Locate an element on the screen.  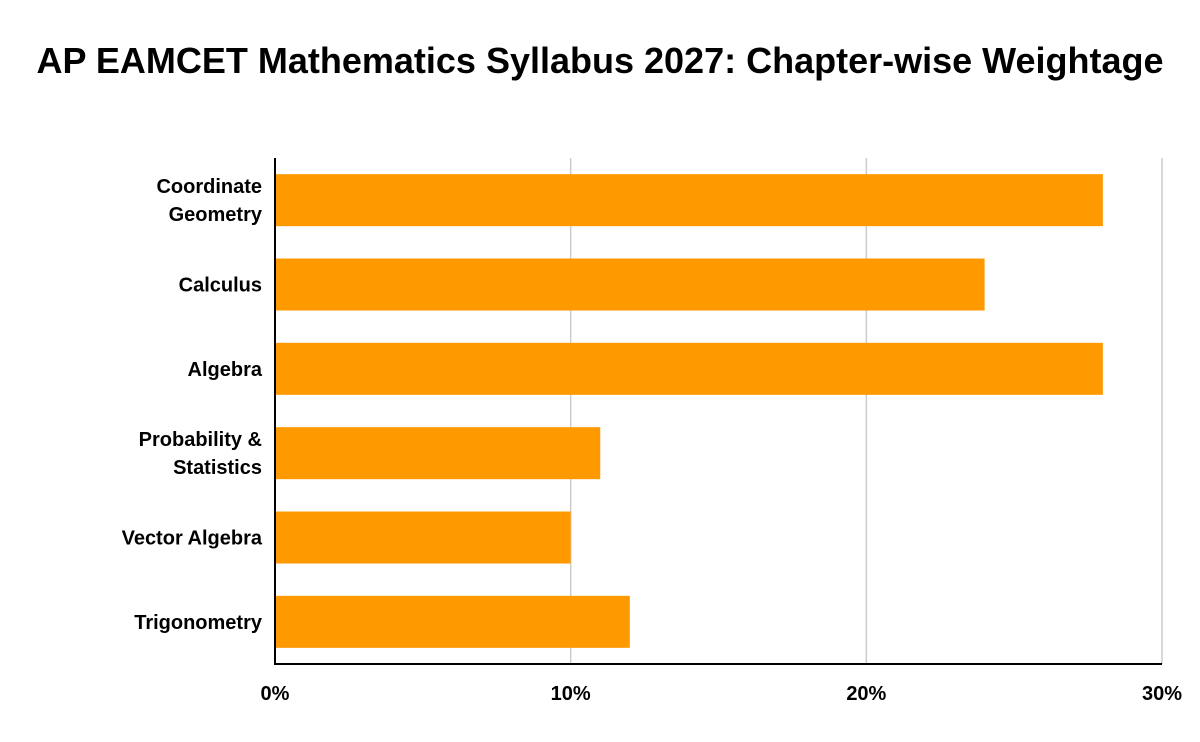
category-label: Calculus is located at coordinates (220, 286).